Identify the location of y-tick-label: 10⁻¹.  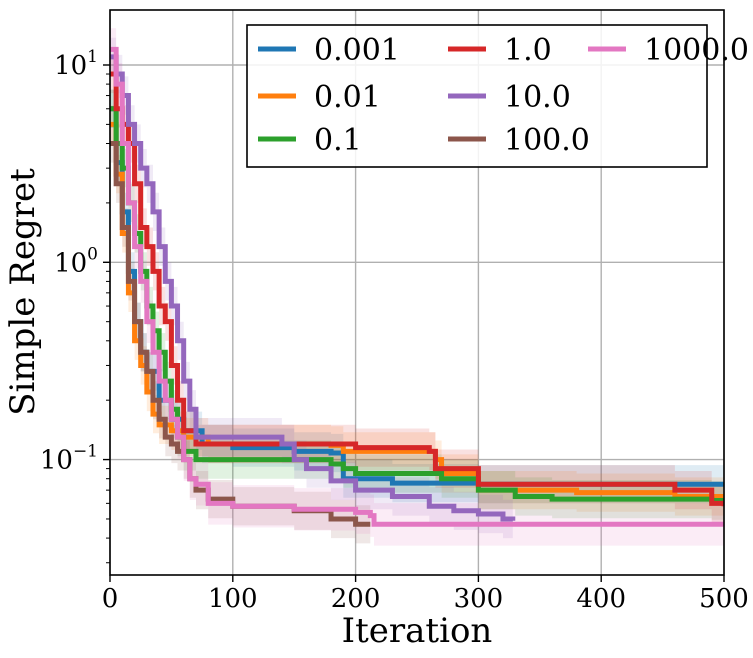
(69, 459).